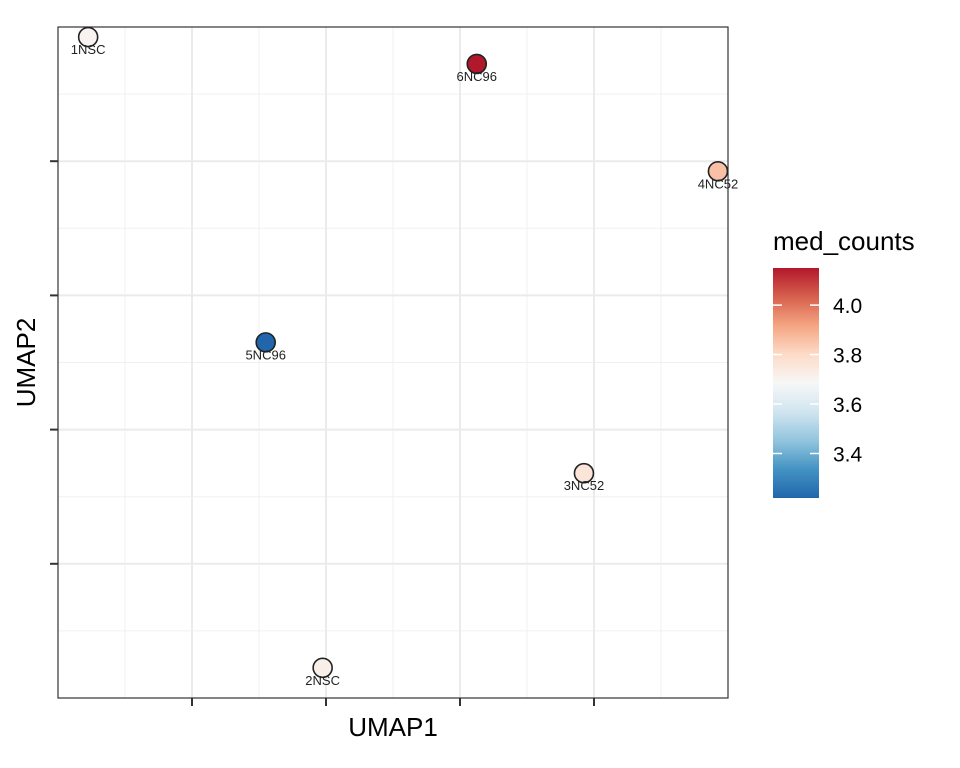 The image size is (960, 768). Describe the element at coordinates (844, 241) in the screenshot. I see `legend-title: med_counts` at that location.